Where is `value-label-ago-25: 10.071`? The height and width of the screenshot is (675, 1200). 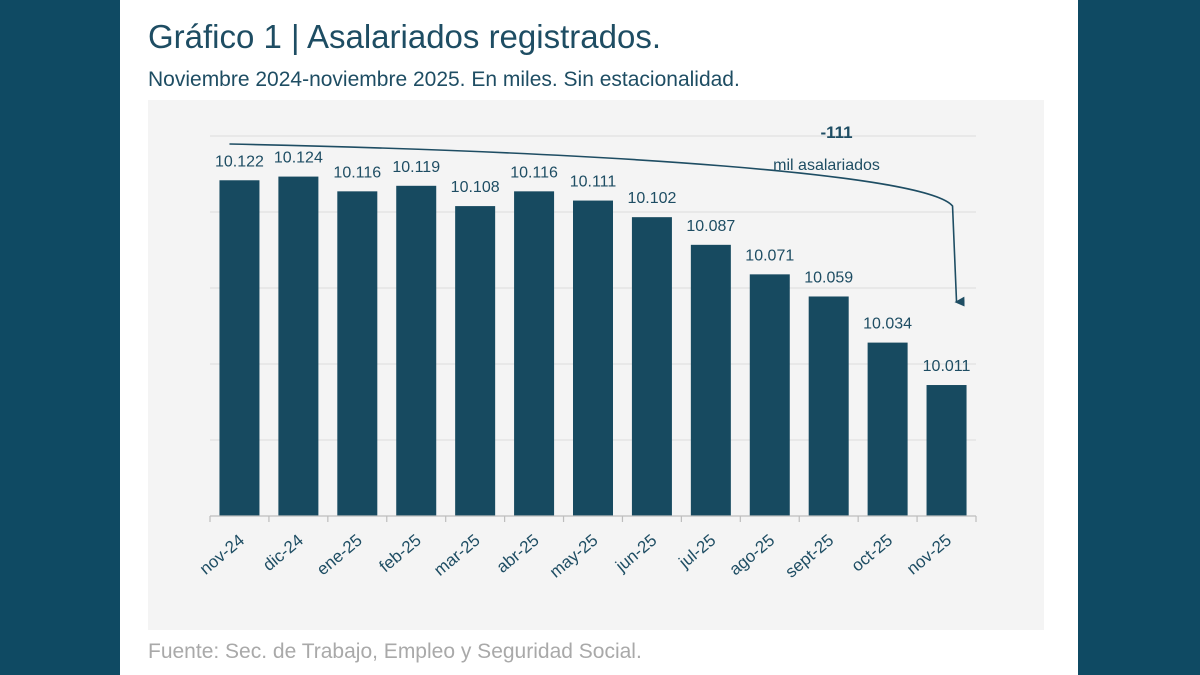 value-label-ago-25: 10.071 is located at coordinates (769, 255).